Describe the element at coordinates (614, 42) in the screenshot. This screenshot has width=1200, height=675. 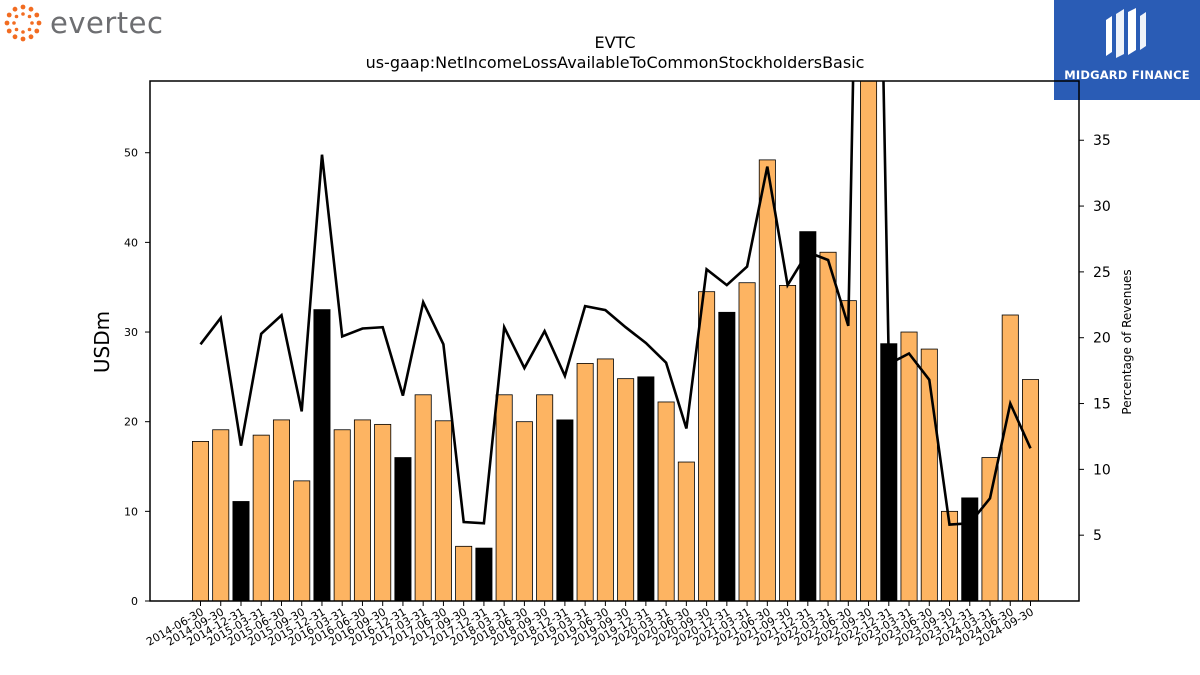
I see `chart-title: EVTC` at that location.